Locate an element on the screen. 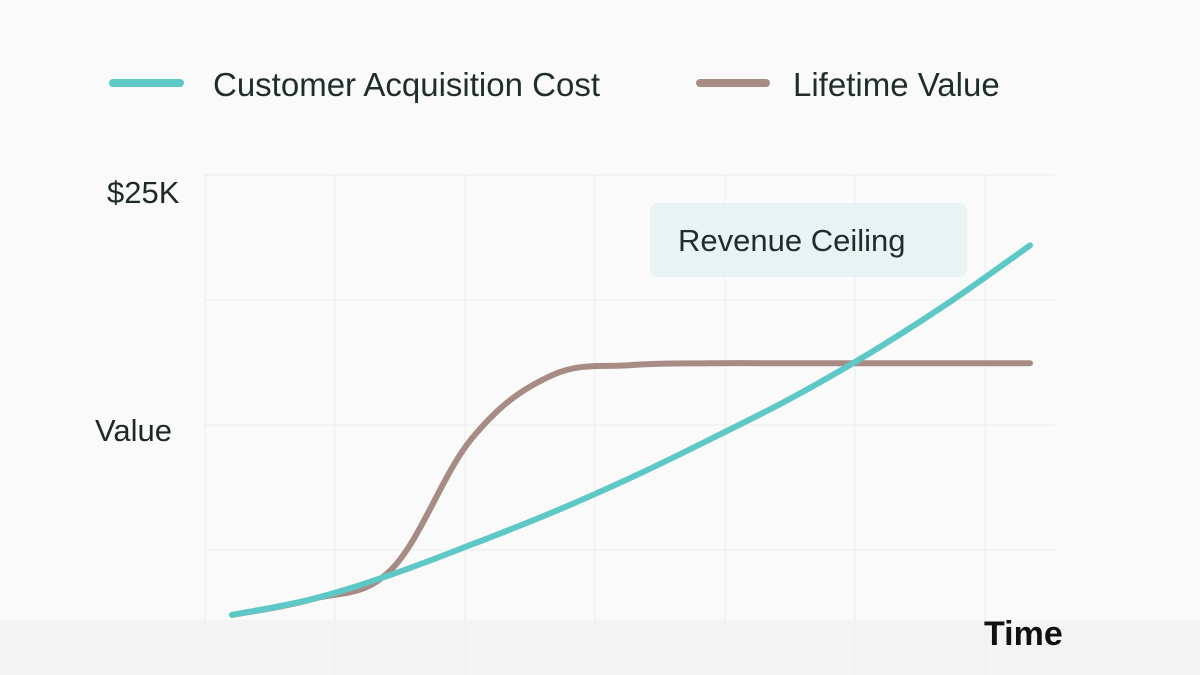 This screenshot has width=1200, height=675. annotation-box is located at coordinates (808, 240).